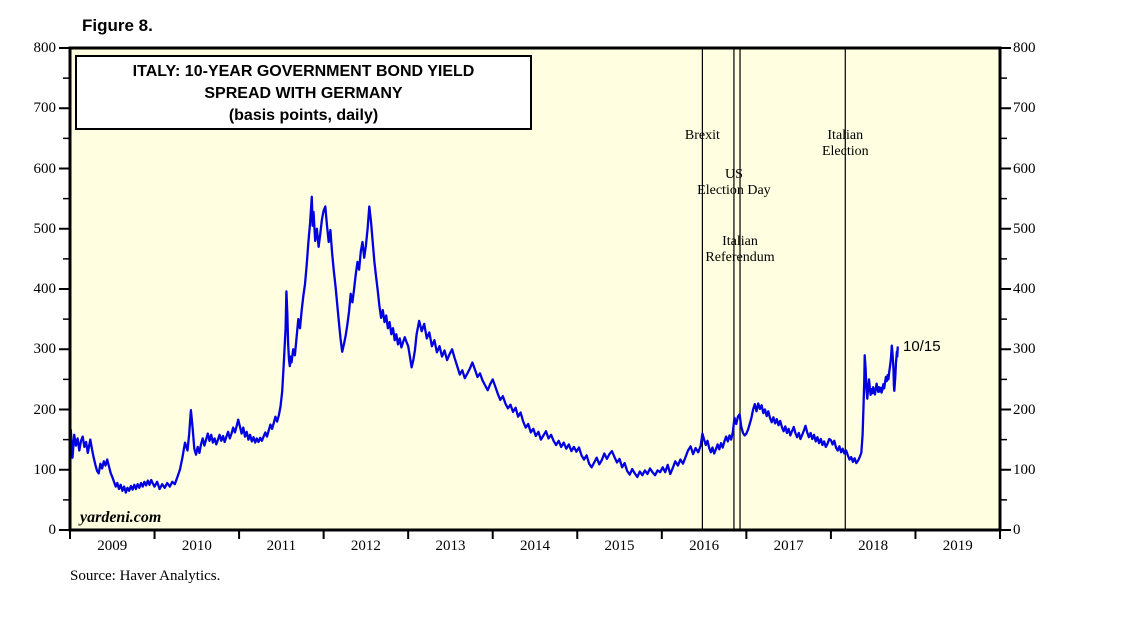 The width and height of the screenshot is (1138, 621). I want to click on x-year-label: 2010, so click(196, 546).